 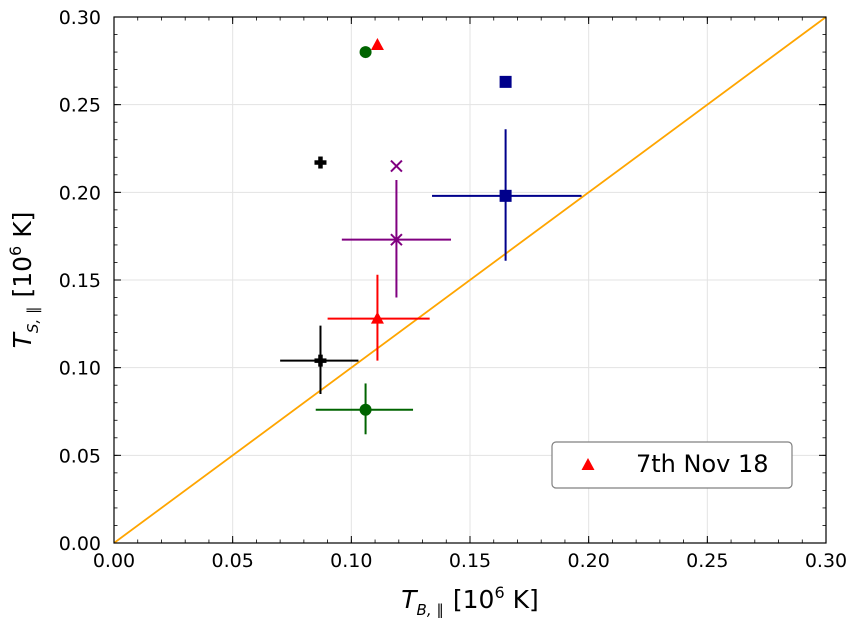 I want to click on legend-marker-triangle, so click(x=588, y=464).